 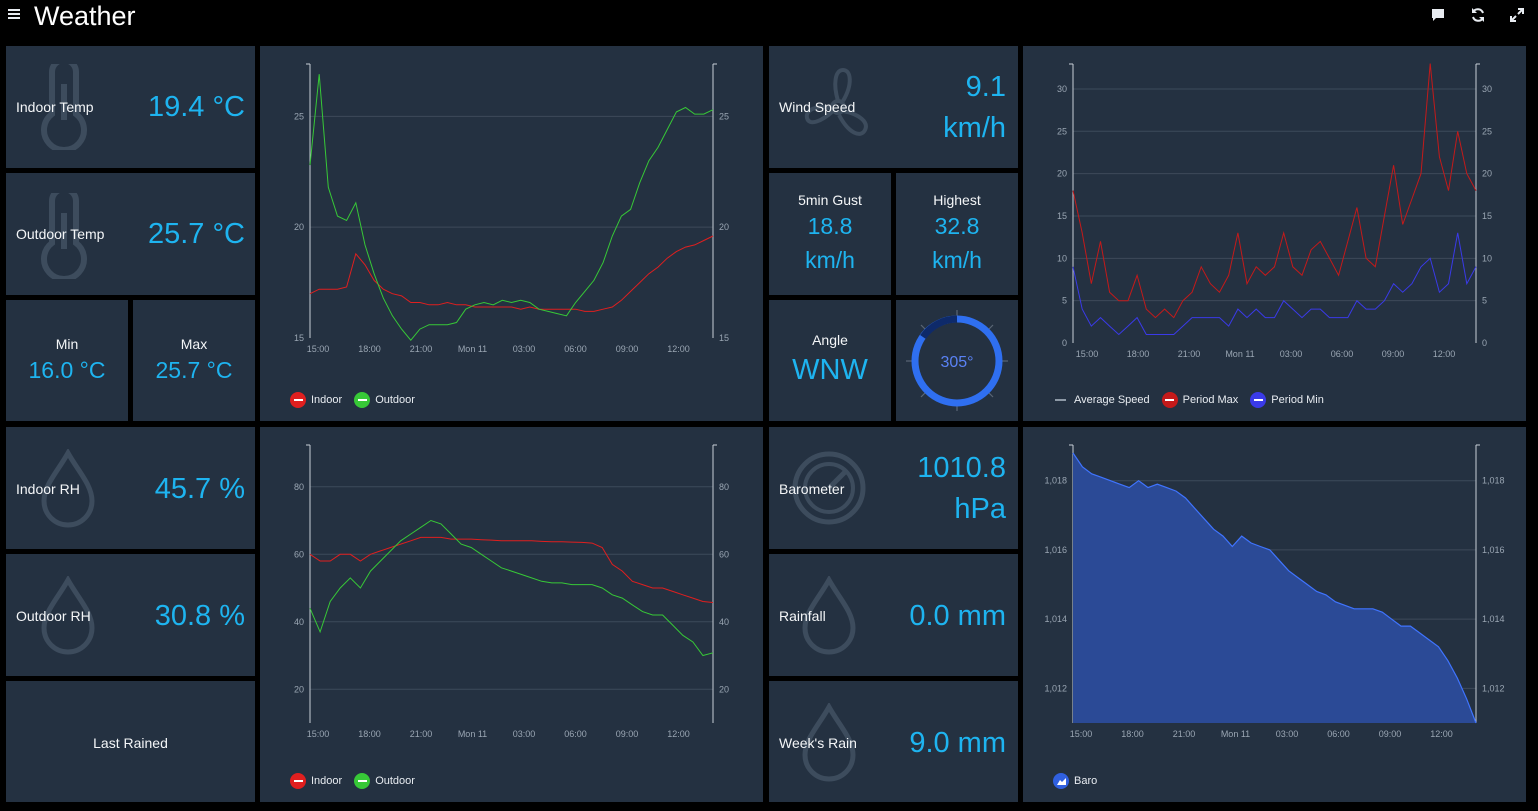 What do you see at coordinates (830, 360) in the screenshot?
I see `angle-card: Angle WNW` at bounding box center [830, 360].